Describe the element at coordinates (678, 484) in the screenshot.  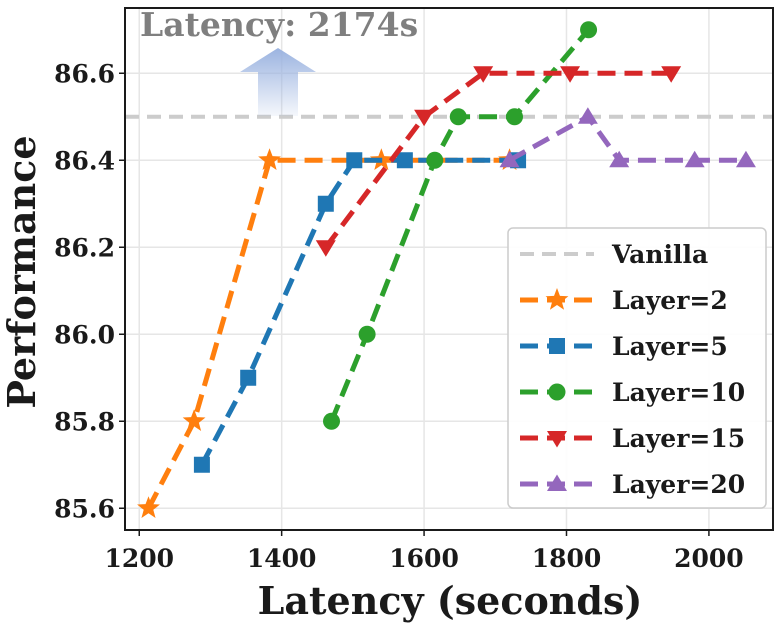
I see `legend-label: Layer=20` at that location.